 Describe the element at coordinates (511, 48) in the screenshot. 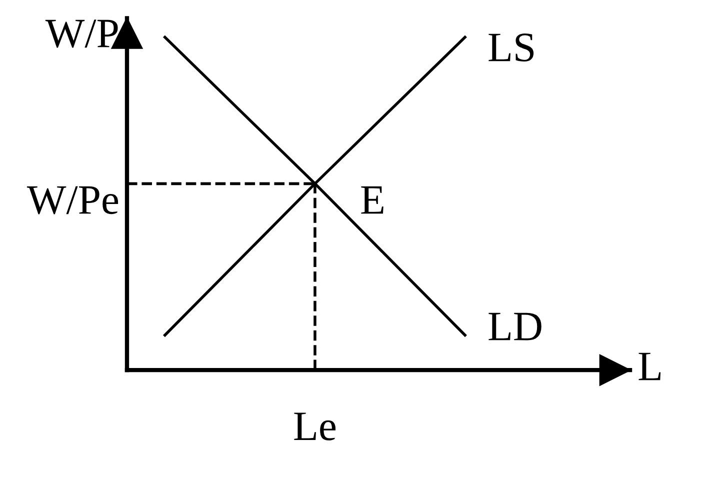

I see `series-label: LS` at that location.